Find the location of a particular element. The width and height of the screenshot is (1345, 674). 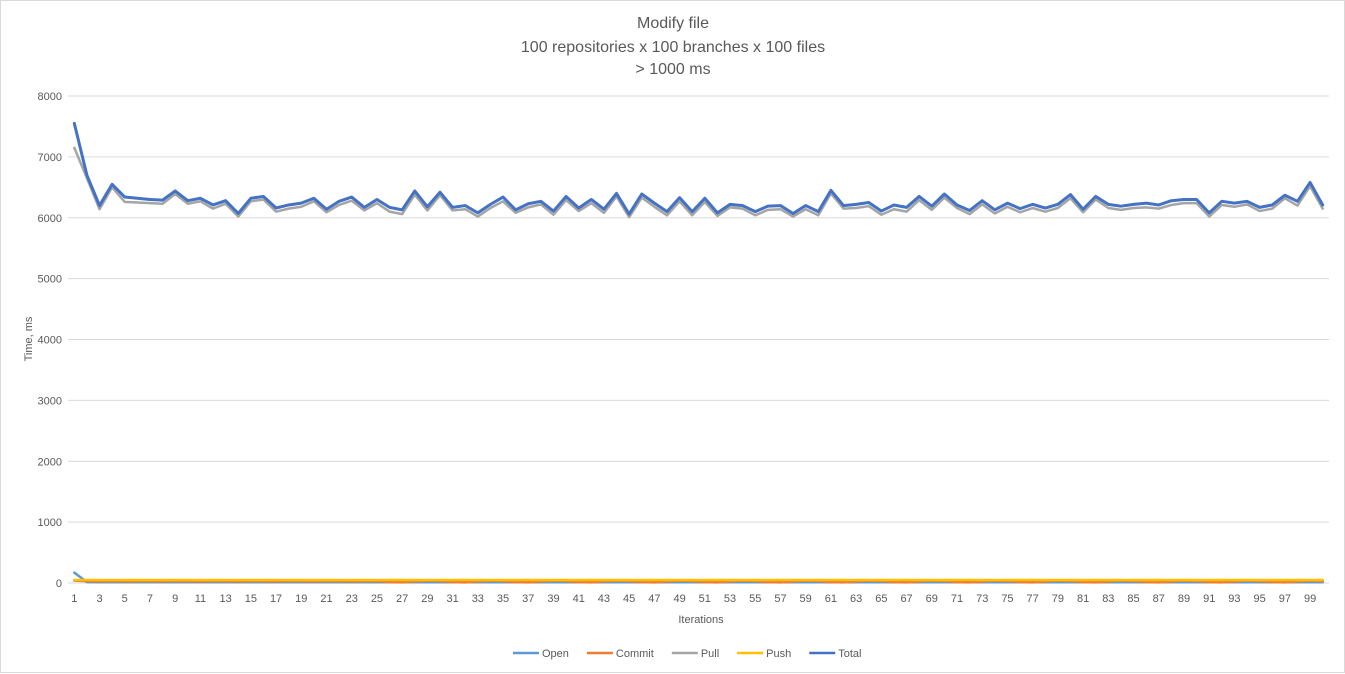

x-tick-label: 41 is located at coordinates (579, 599).